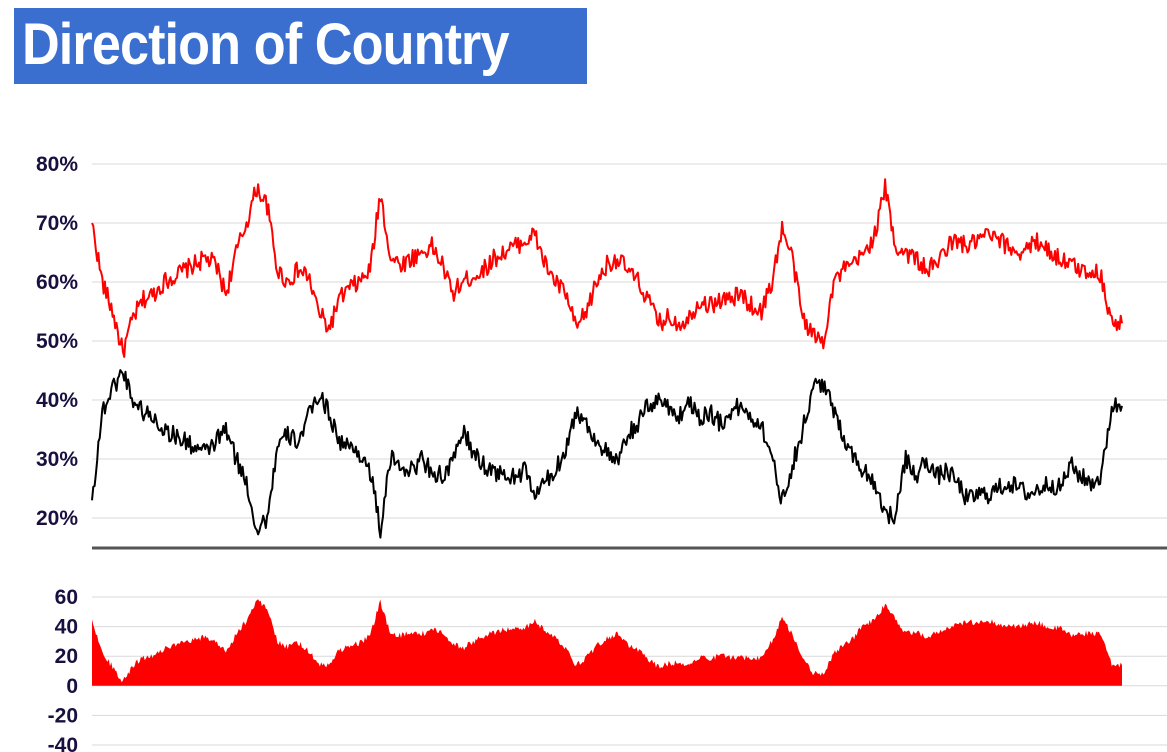  I want to click on top-y-tick-label: 70%, so click(57, 223).